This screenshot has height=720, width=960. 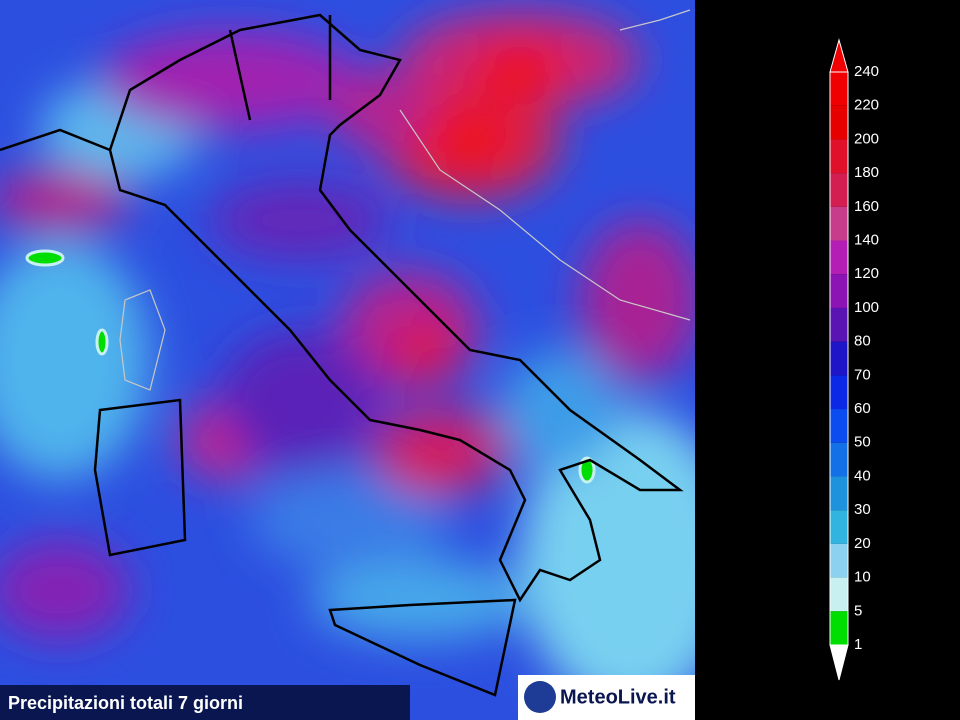 What do you see at coordinates (858, 644) in the screenshot?
I see `colorbar-label: 1` at bounding box center [858, 644].